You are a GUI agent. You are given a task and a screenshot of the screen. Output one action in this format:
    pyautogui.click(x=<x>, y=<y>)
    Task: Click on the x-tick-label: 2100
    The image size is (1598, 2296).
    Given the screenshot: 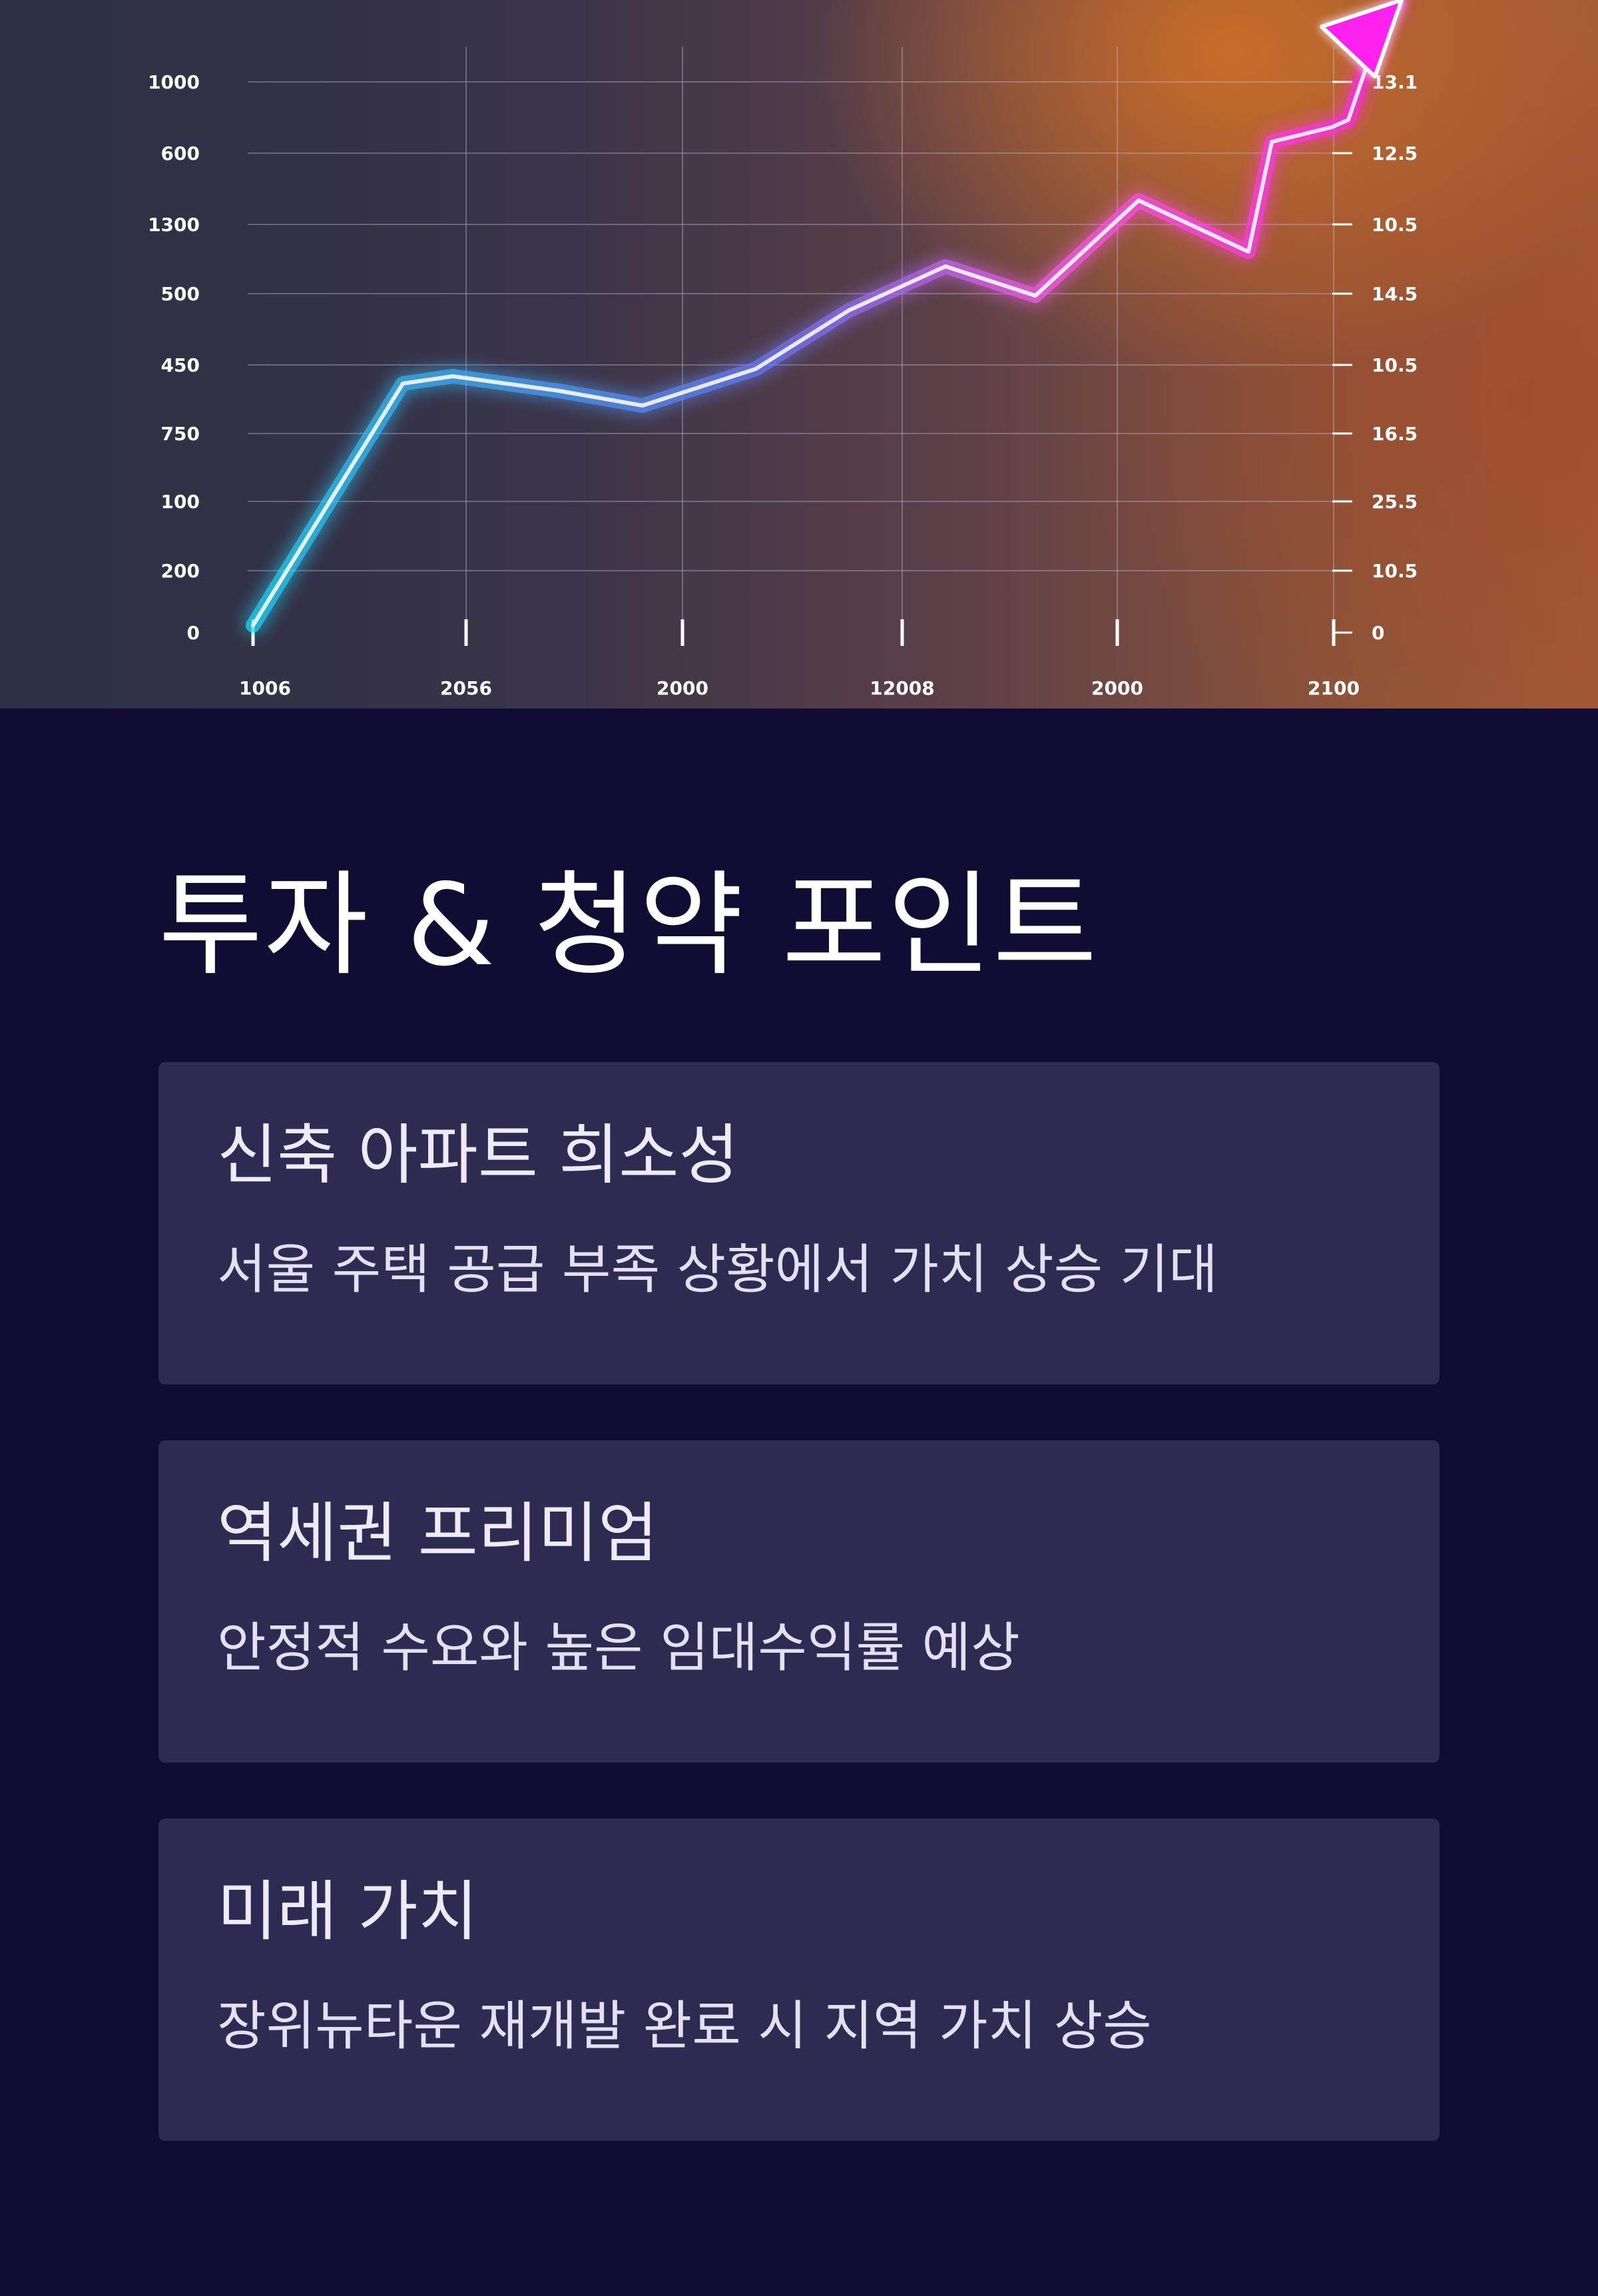 What is the action you would take?
    pyautogui.click(x=1334, y=688)
    